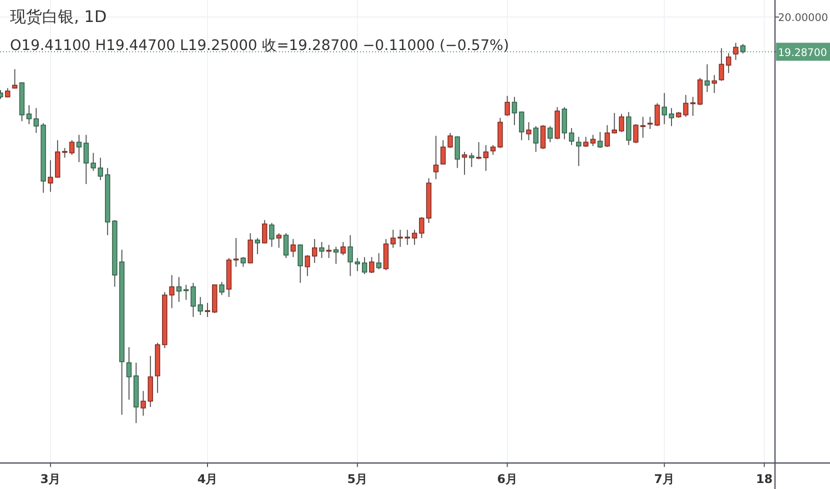 The width and height of the screenshot is (830, 489). Describe the element at coordinates (664, 479) in the screenshot. I see `x-tick-label: 7月` at that location.